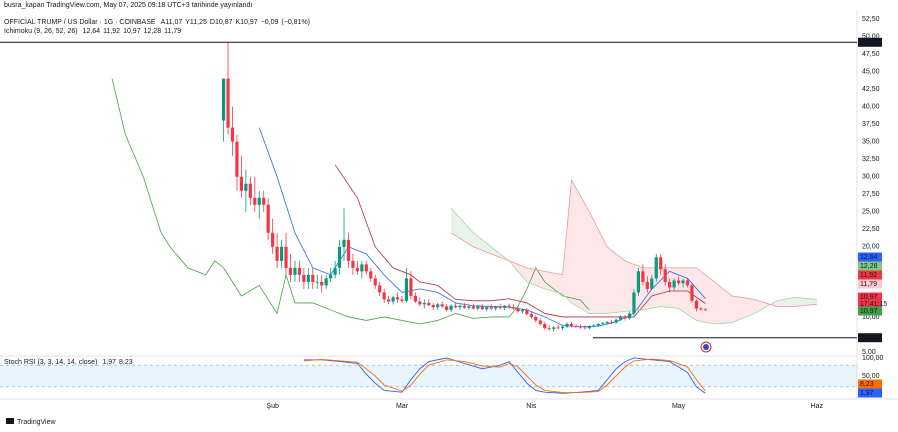 This screenshot has width=898, height=432. What do you see at coordinates (871, 36) in the screenshot?
I see `y-tick-label: 50,00` at bounding box center [871, 36].